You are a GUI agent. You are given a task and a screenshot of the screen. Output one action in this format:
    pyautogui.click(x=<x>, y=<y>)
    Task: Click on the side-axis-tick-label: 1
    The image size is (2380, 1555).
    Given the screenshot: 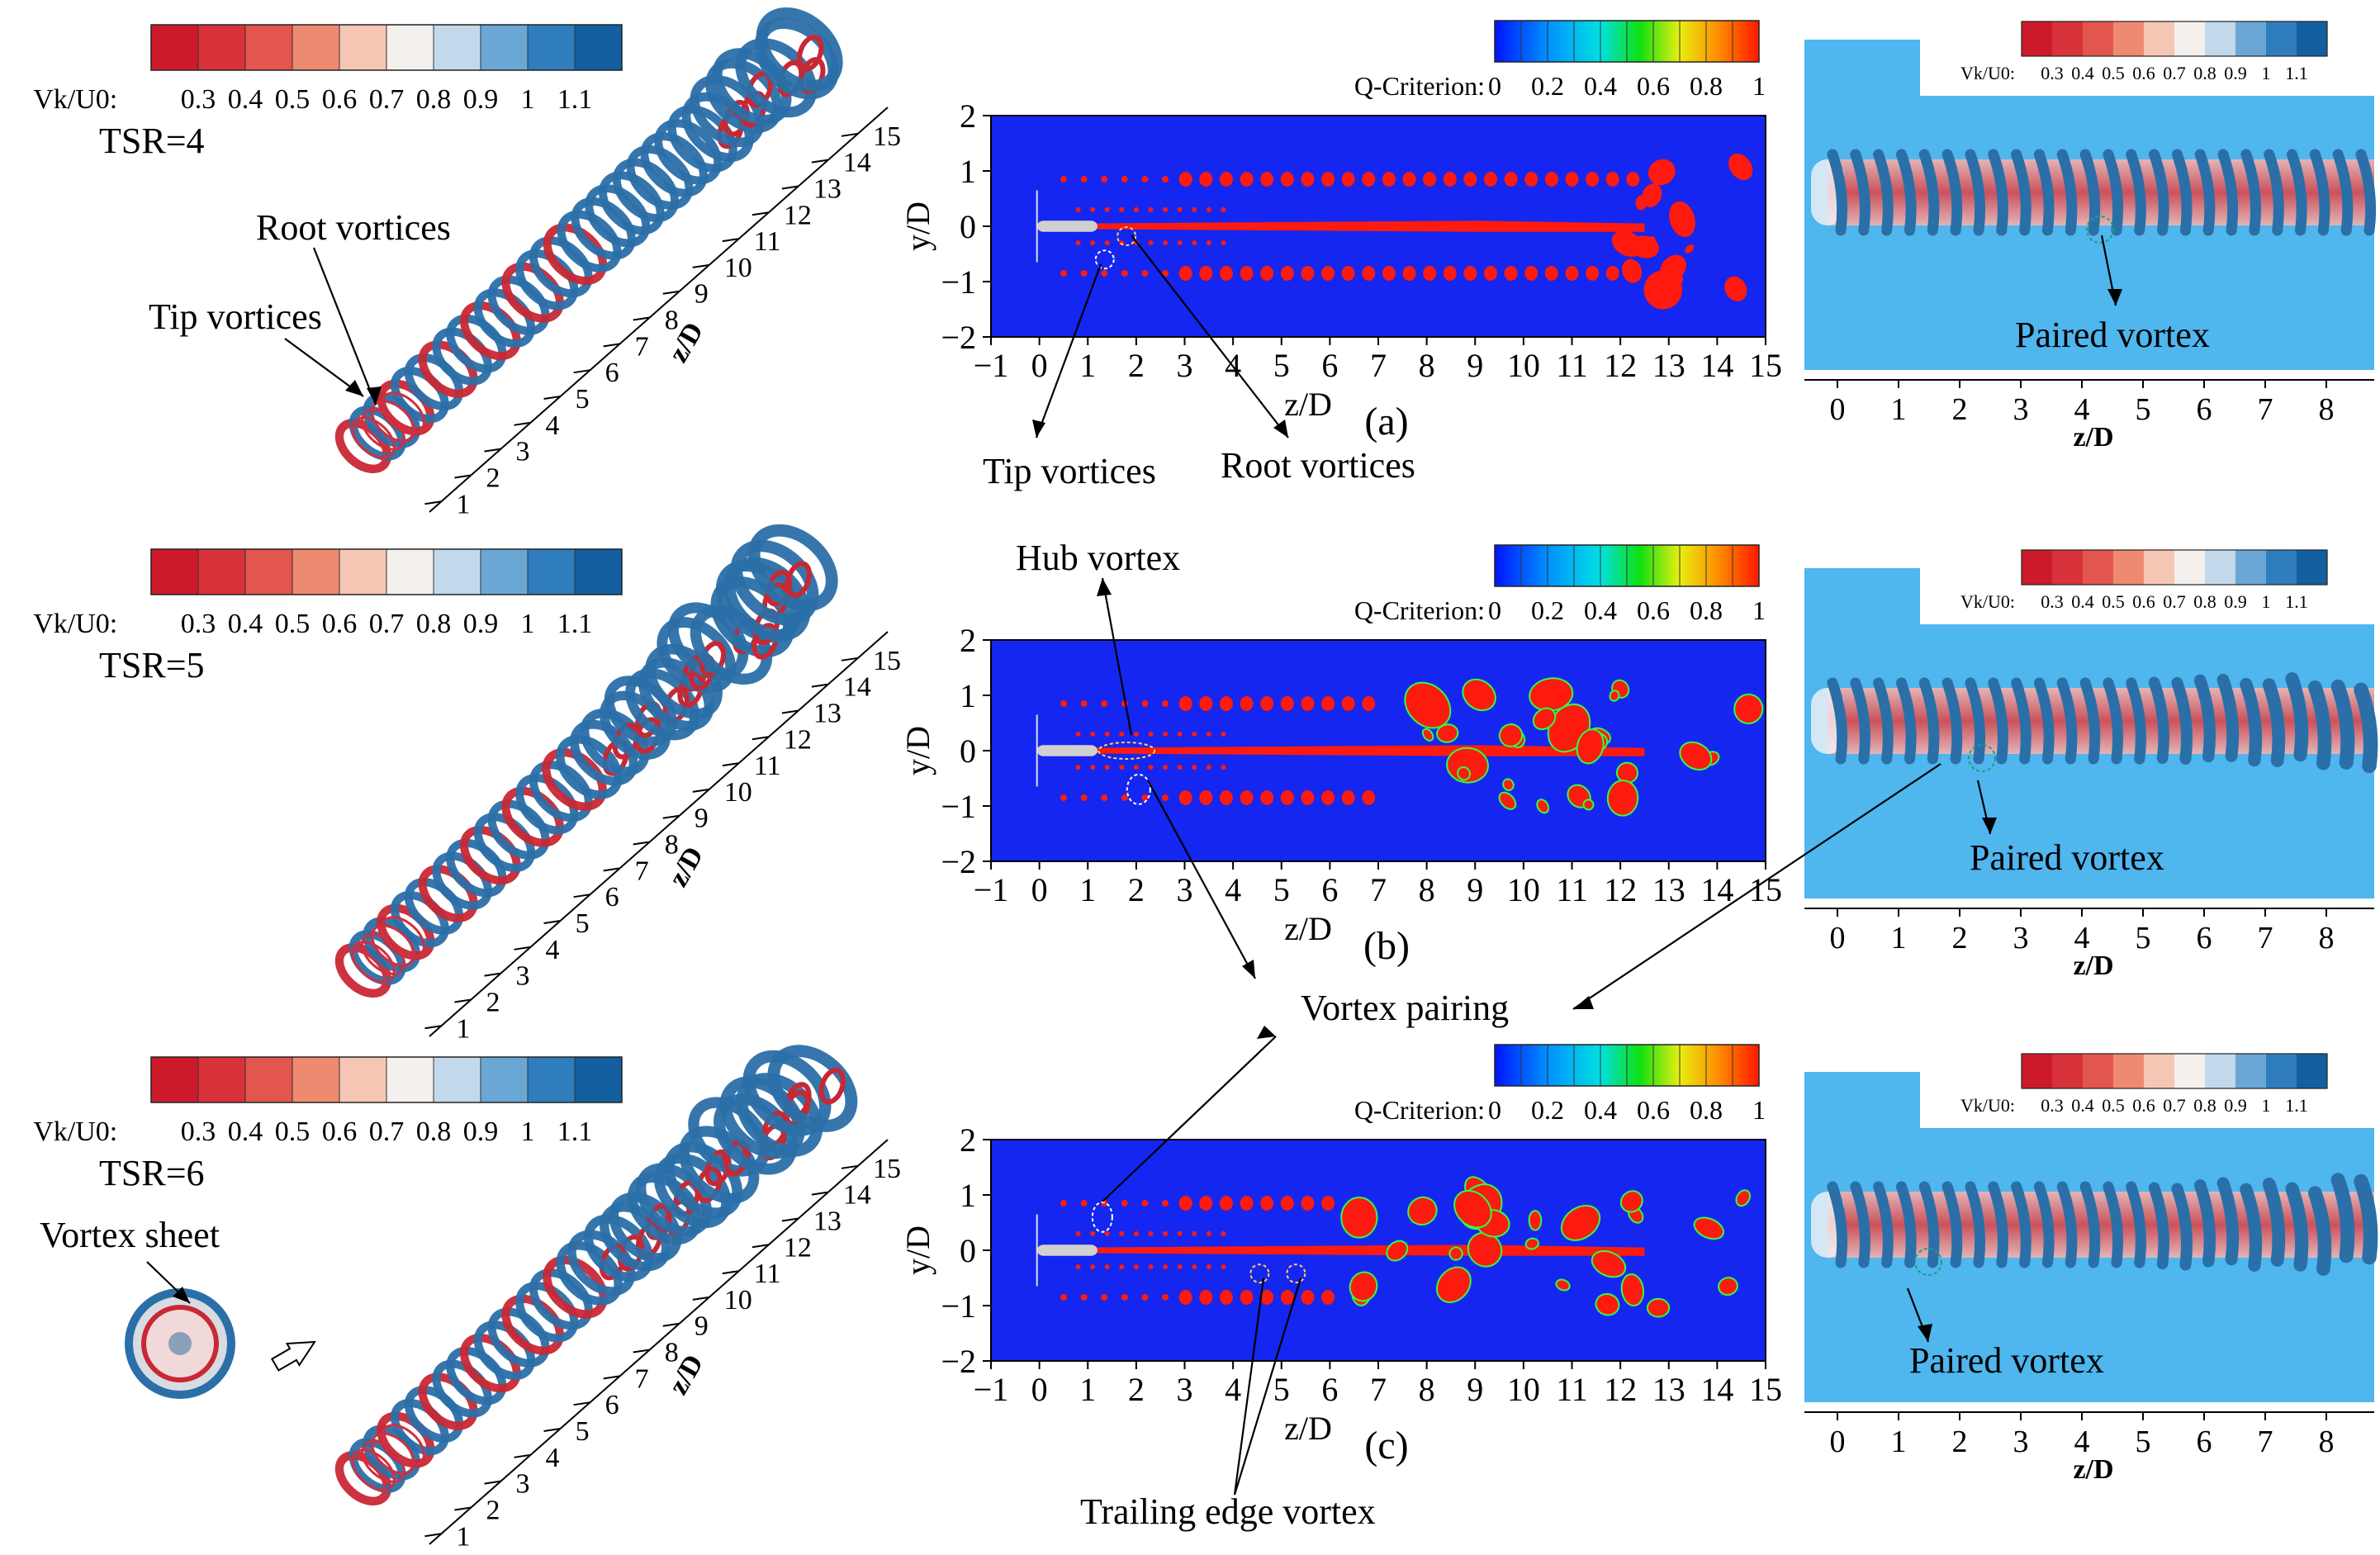 What is the action you would take?
    pyautogui.click(x=1899, y=938)
    